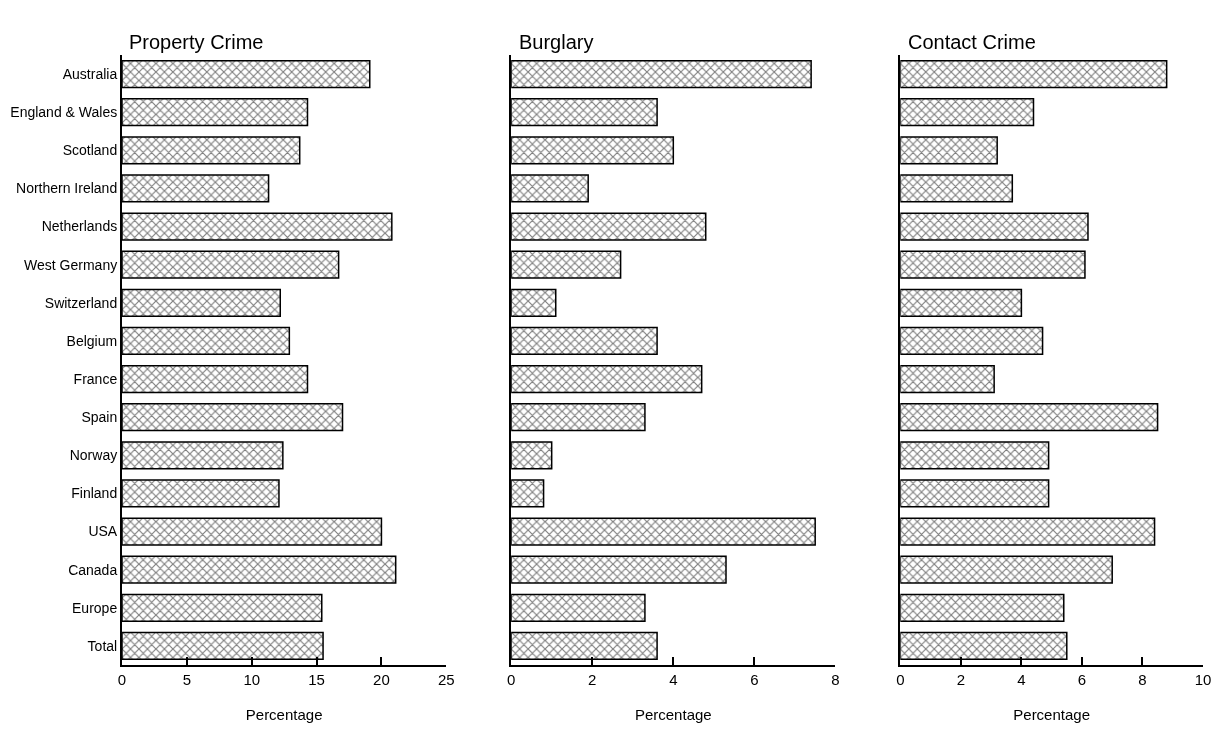 The width and height of the screenshot is (1228, 731). I want to click on x-tick-label: 15, so click(316, 679).